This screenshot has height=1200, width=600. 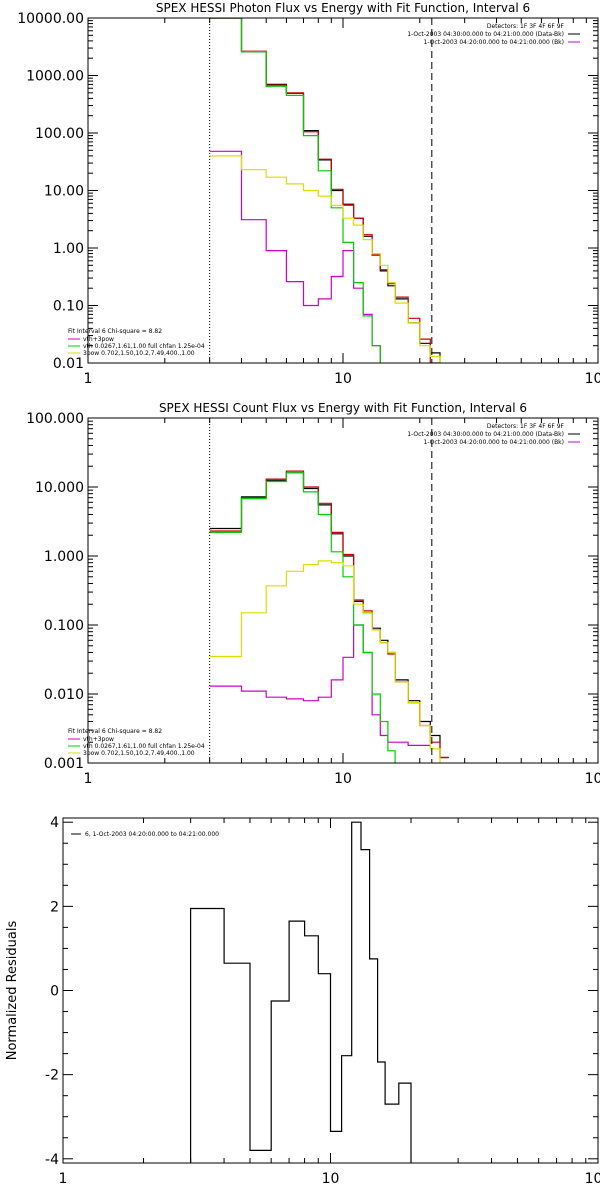 What do you see at coordinates (320, 685) in the screenshot?
I see `series-3-line` at bounding box center [320, 685].